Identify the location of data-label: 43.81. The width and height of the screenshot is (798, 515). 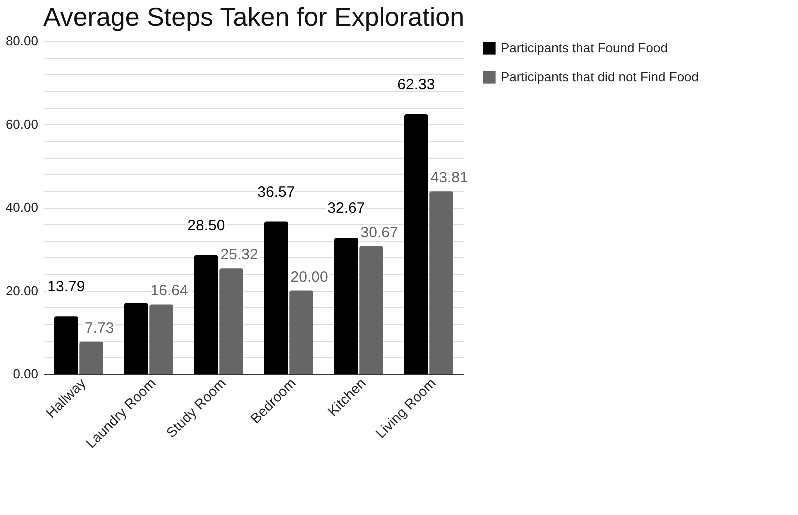
(449, 178).